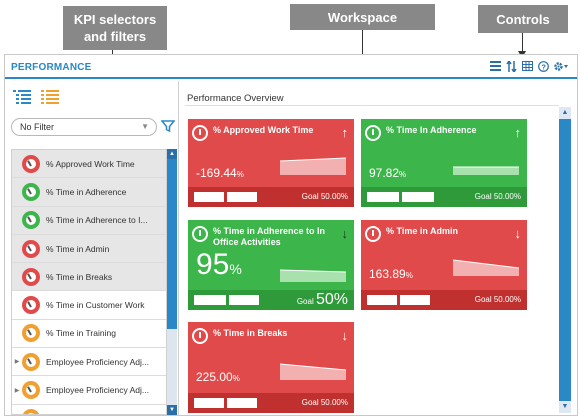 This screenshot has width=580, height=418. What do you see at coordinates (95, 305) in the screenshot?
I see `kpi-list-item-label: % Time in Customer Work` at bounding box center [95, 305].